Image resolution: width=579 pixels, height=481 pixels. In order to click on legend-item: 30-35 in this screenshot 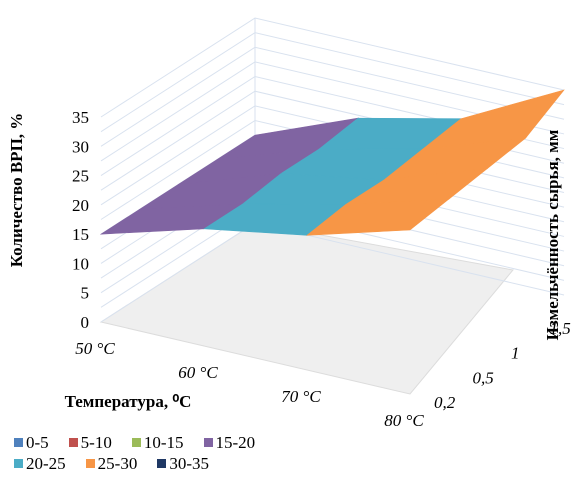, I will do `click(183, 464)`.